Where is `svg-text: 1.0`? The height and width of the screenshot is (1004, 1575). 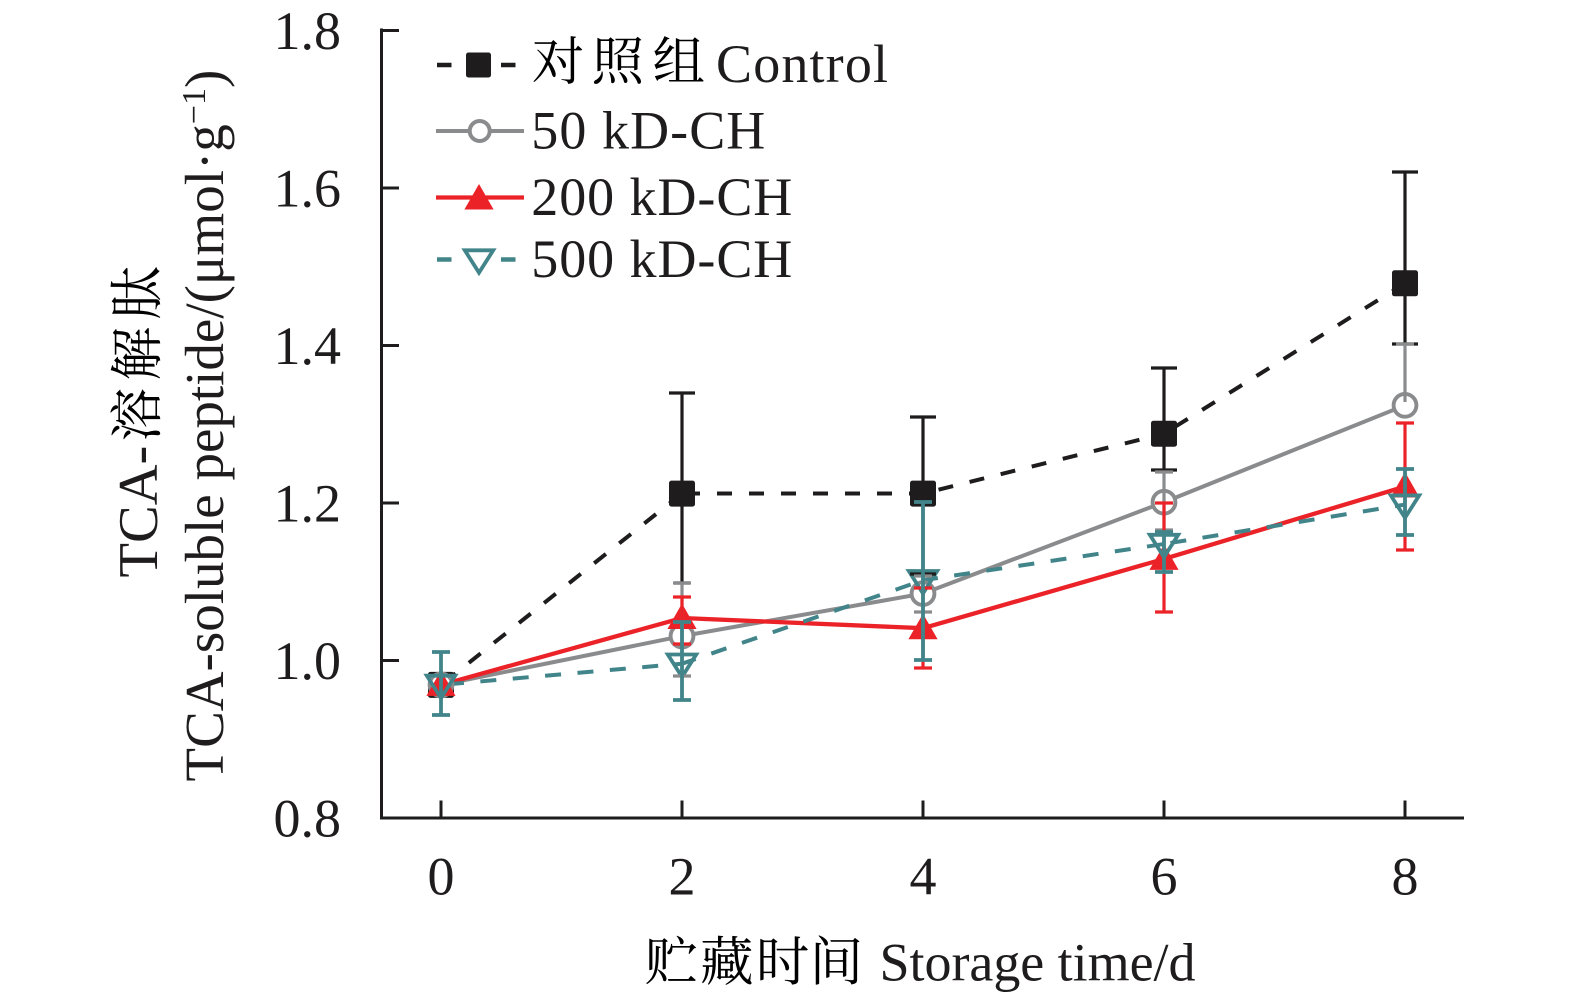 svg-text: 1.0 is located at coordinates (308, 661).